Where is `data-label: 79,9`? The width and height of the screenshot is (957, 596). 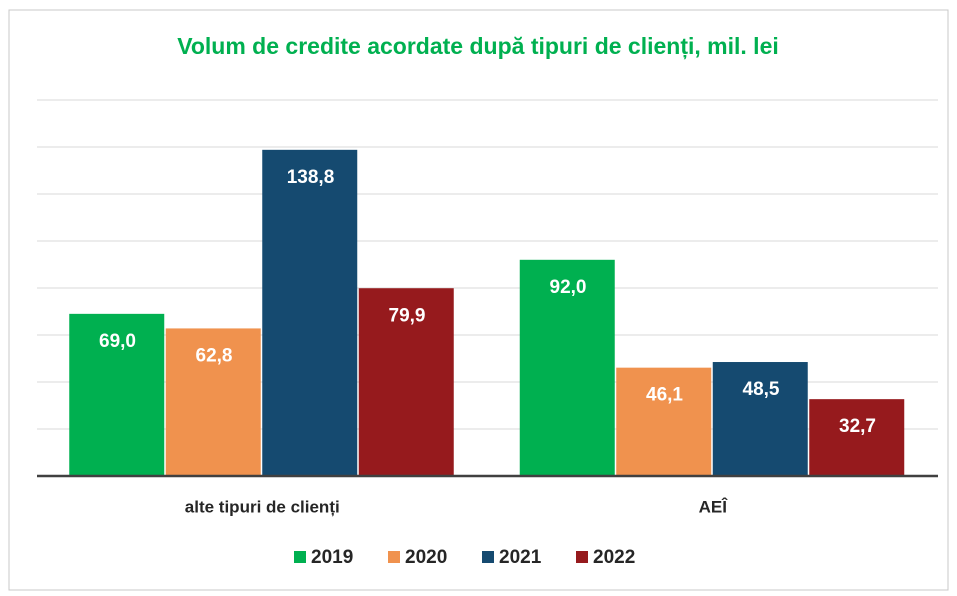
data-label: 79,9 is located at coordinates (407, 315).